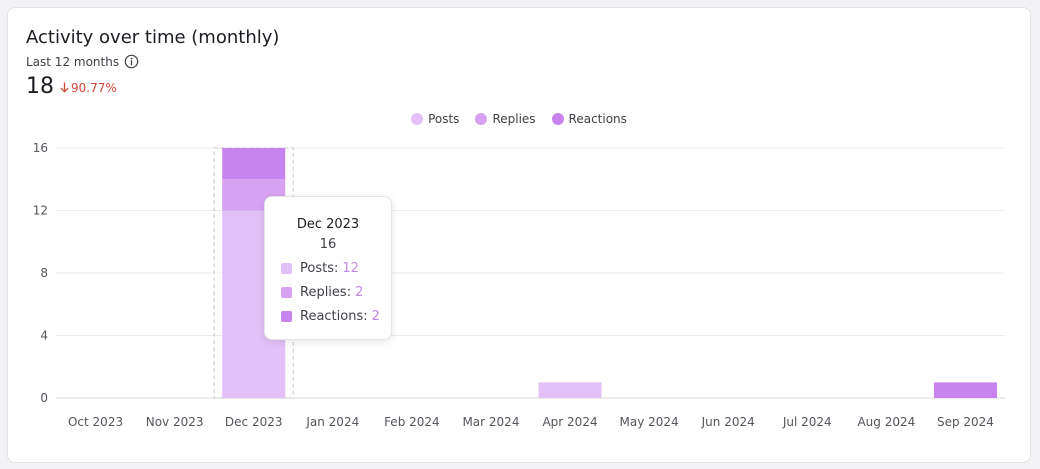 The width and height of the screenshot is (1040, 469). I want to click on x-tick-label: Sep 2024, so click(965, 422).